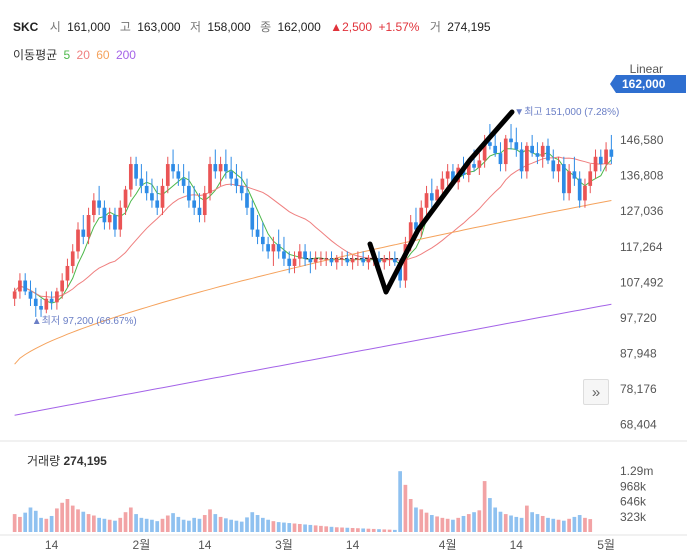 Image resolution: width=687 pixels, height=556 pixels. I want to click on expand-chart-button: », so click(596, 392).